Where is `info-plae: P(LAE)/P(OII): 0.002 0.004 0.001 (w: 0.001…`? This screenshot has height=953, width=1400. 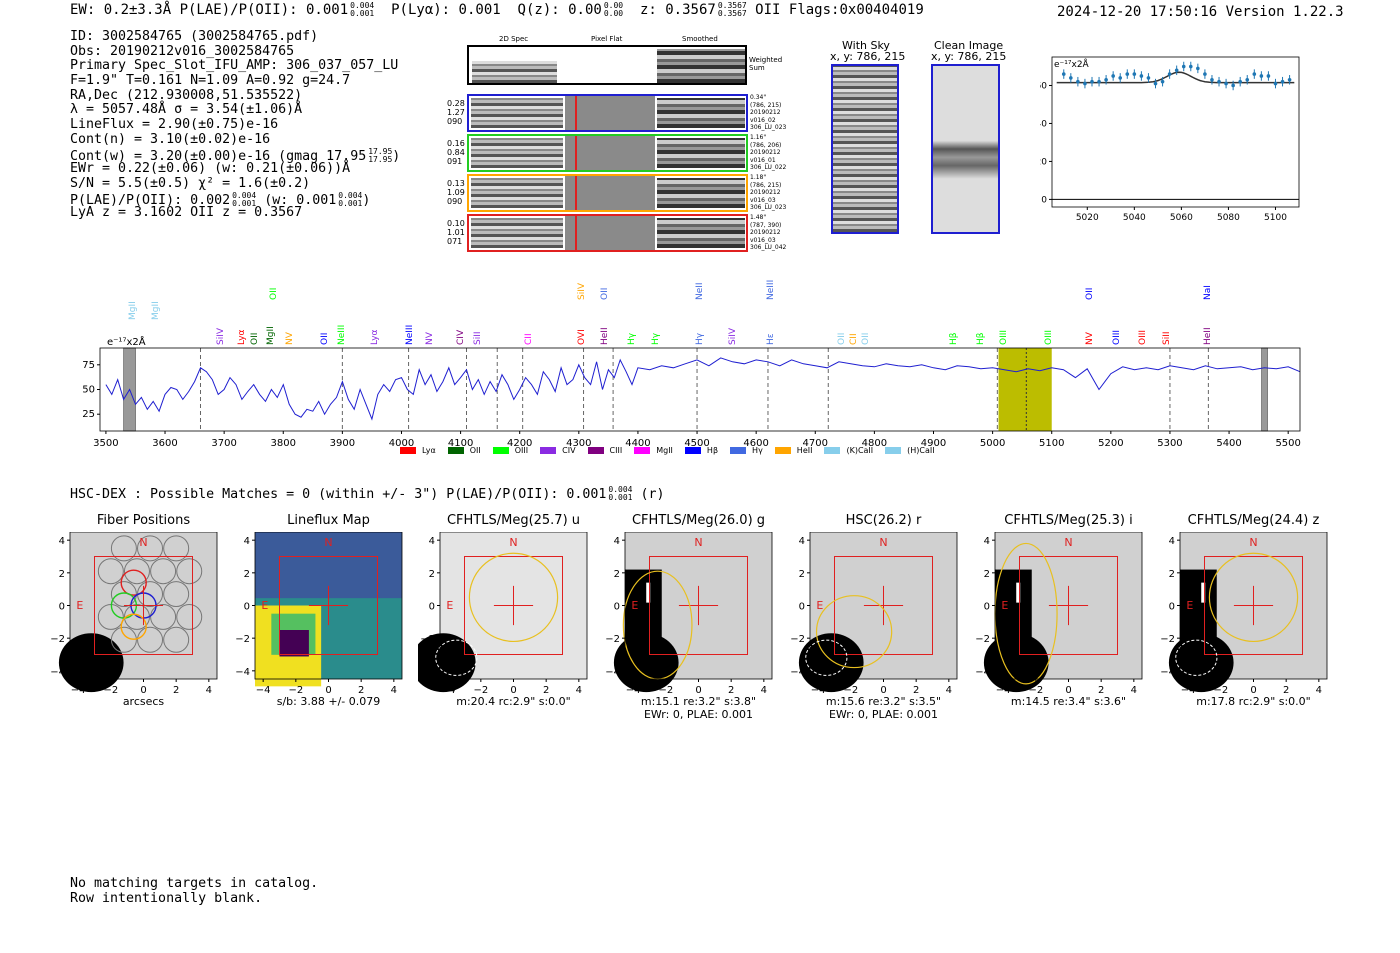
info-plae: P(LAE)/P(OII): 0.002 0.004 0.001 (w: 0.001… is located at coordinates (220, 199).